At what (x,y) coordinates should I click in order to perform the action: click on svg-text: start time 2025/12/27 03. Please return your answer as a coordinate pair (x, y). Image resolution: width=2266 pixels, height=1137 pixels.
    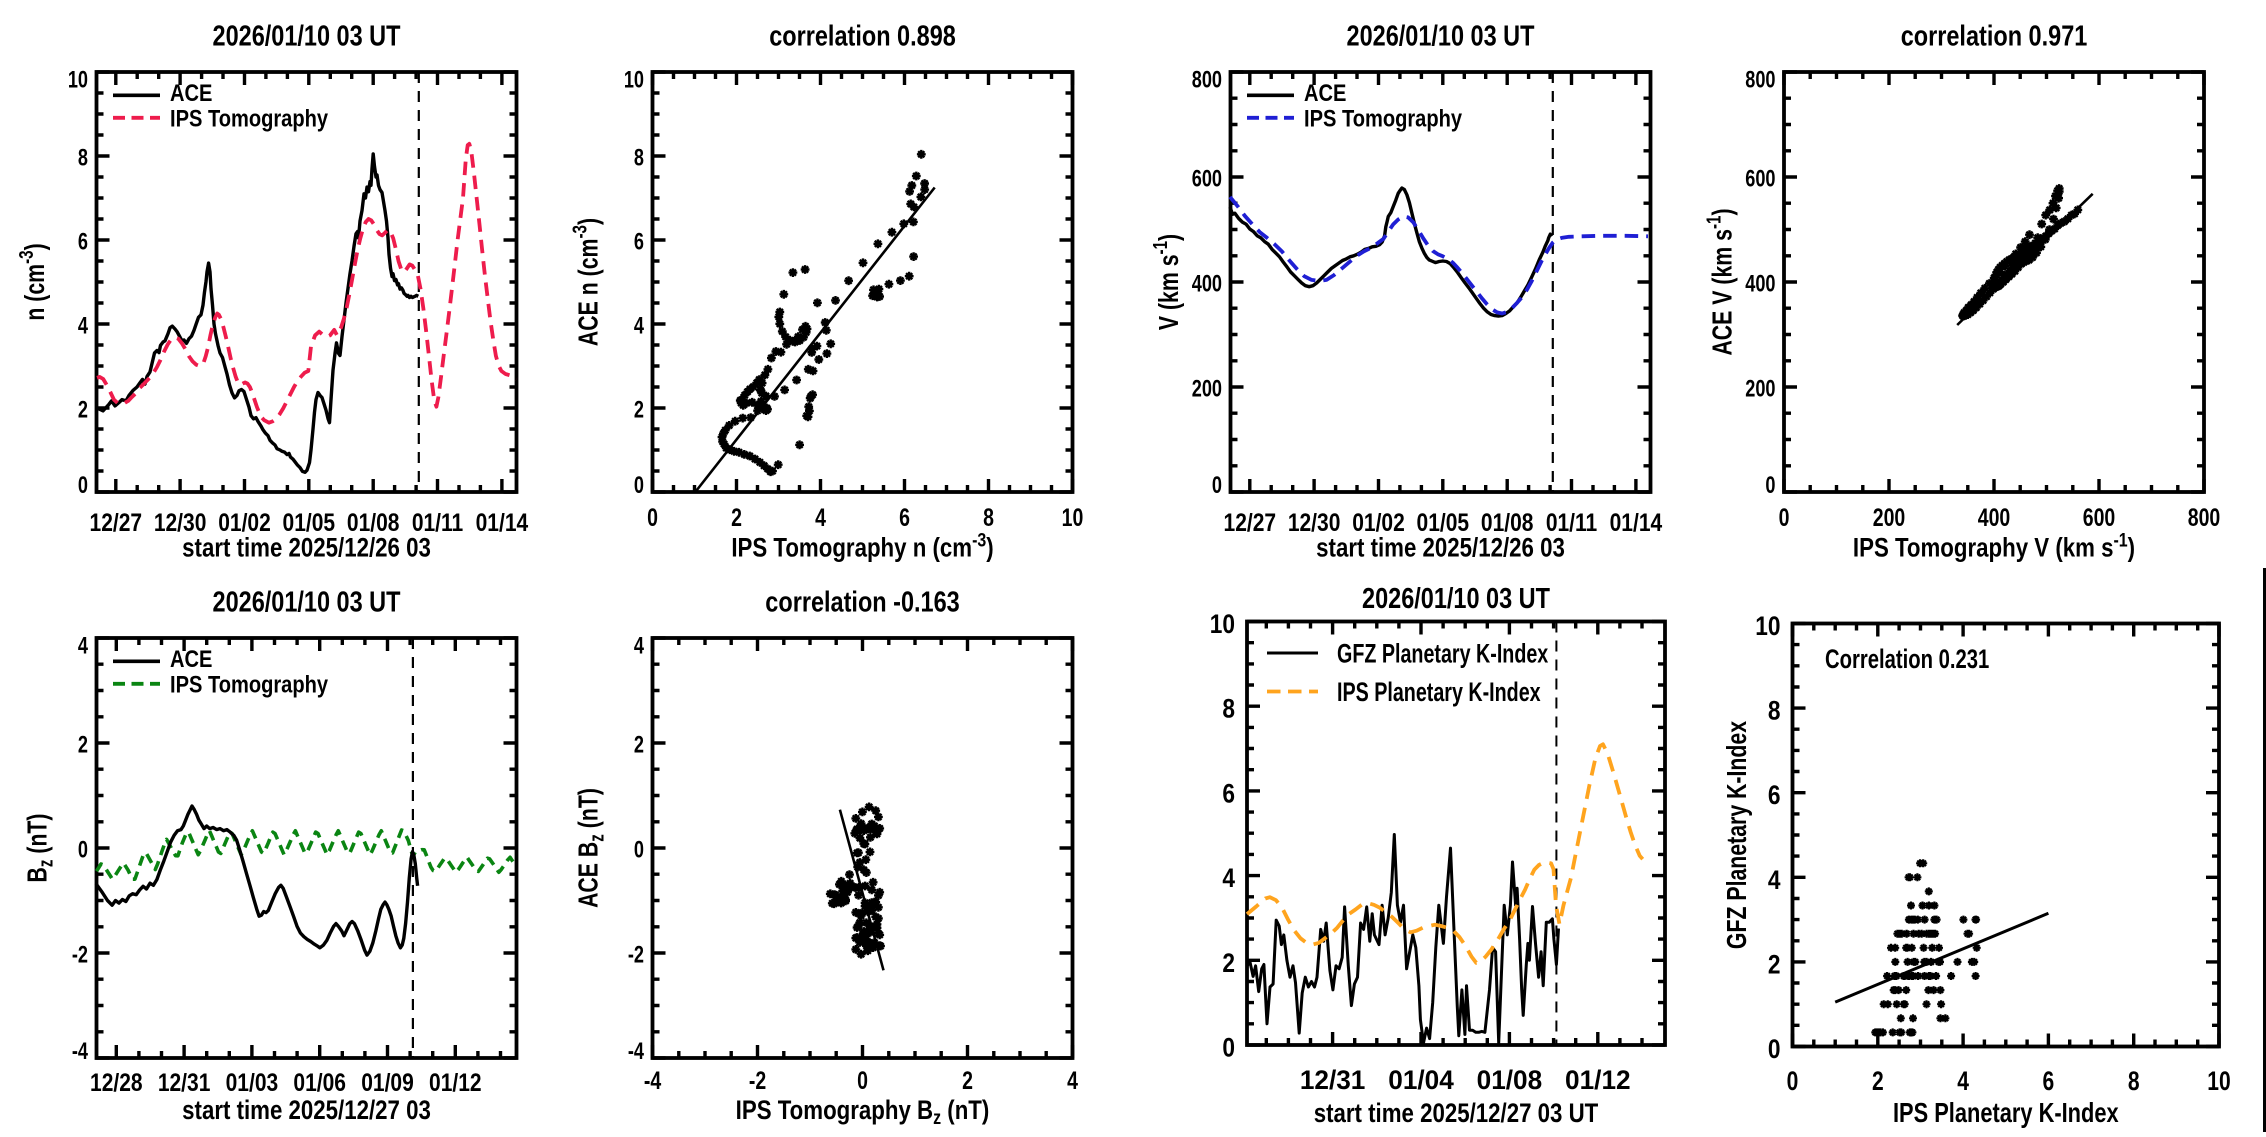
    Looking at the image, I should click on (306, 1110).